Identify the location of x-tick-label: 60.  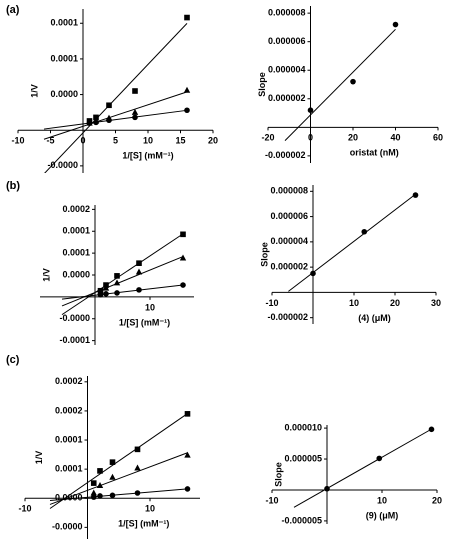
(438, 138).